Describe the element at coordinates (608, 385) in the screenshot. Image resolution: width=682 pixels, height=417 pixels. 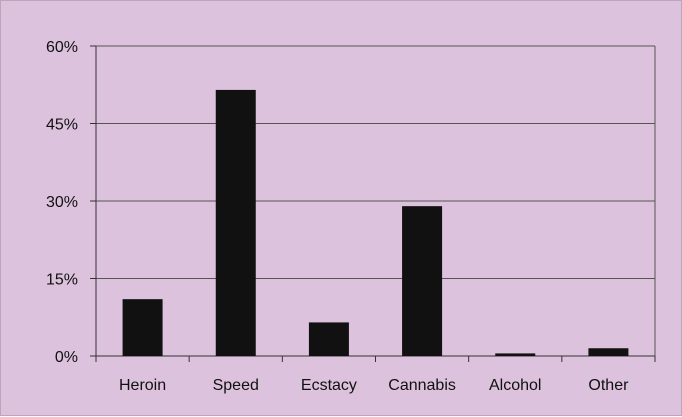
I see `x-tick-label: Other` at that location.